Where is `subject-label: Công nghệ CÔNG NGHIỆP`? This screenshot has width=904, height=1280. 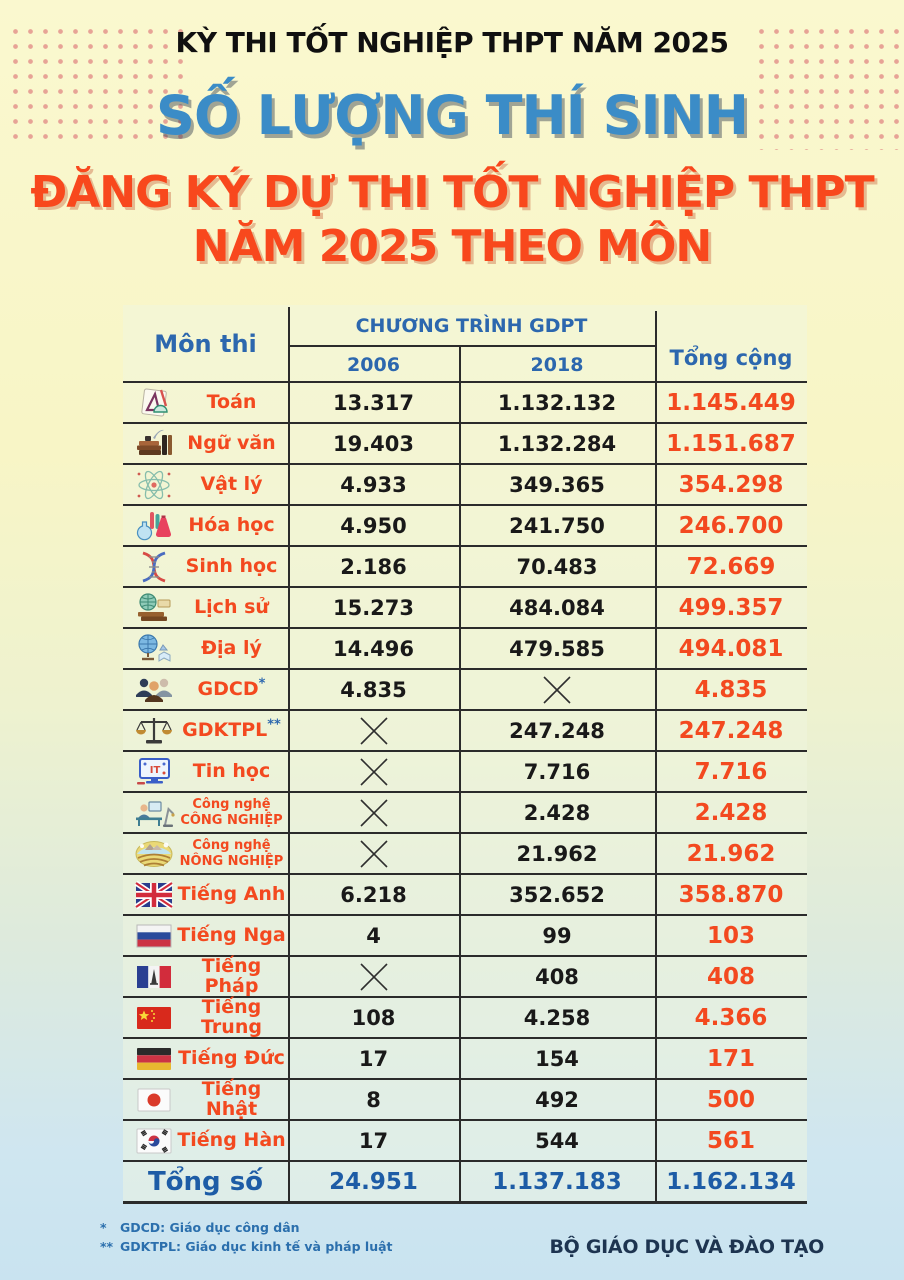
subject-label: Công nghệ CÔNG NGHIỆP is located at coordinates (231, 812).